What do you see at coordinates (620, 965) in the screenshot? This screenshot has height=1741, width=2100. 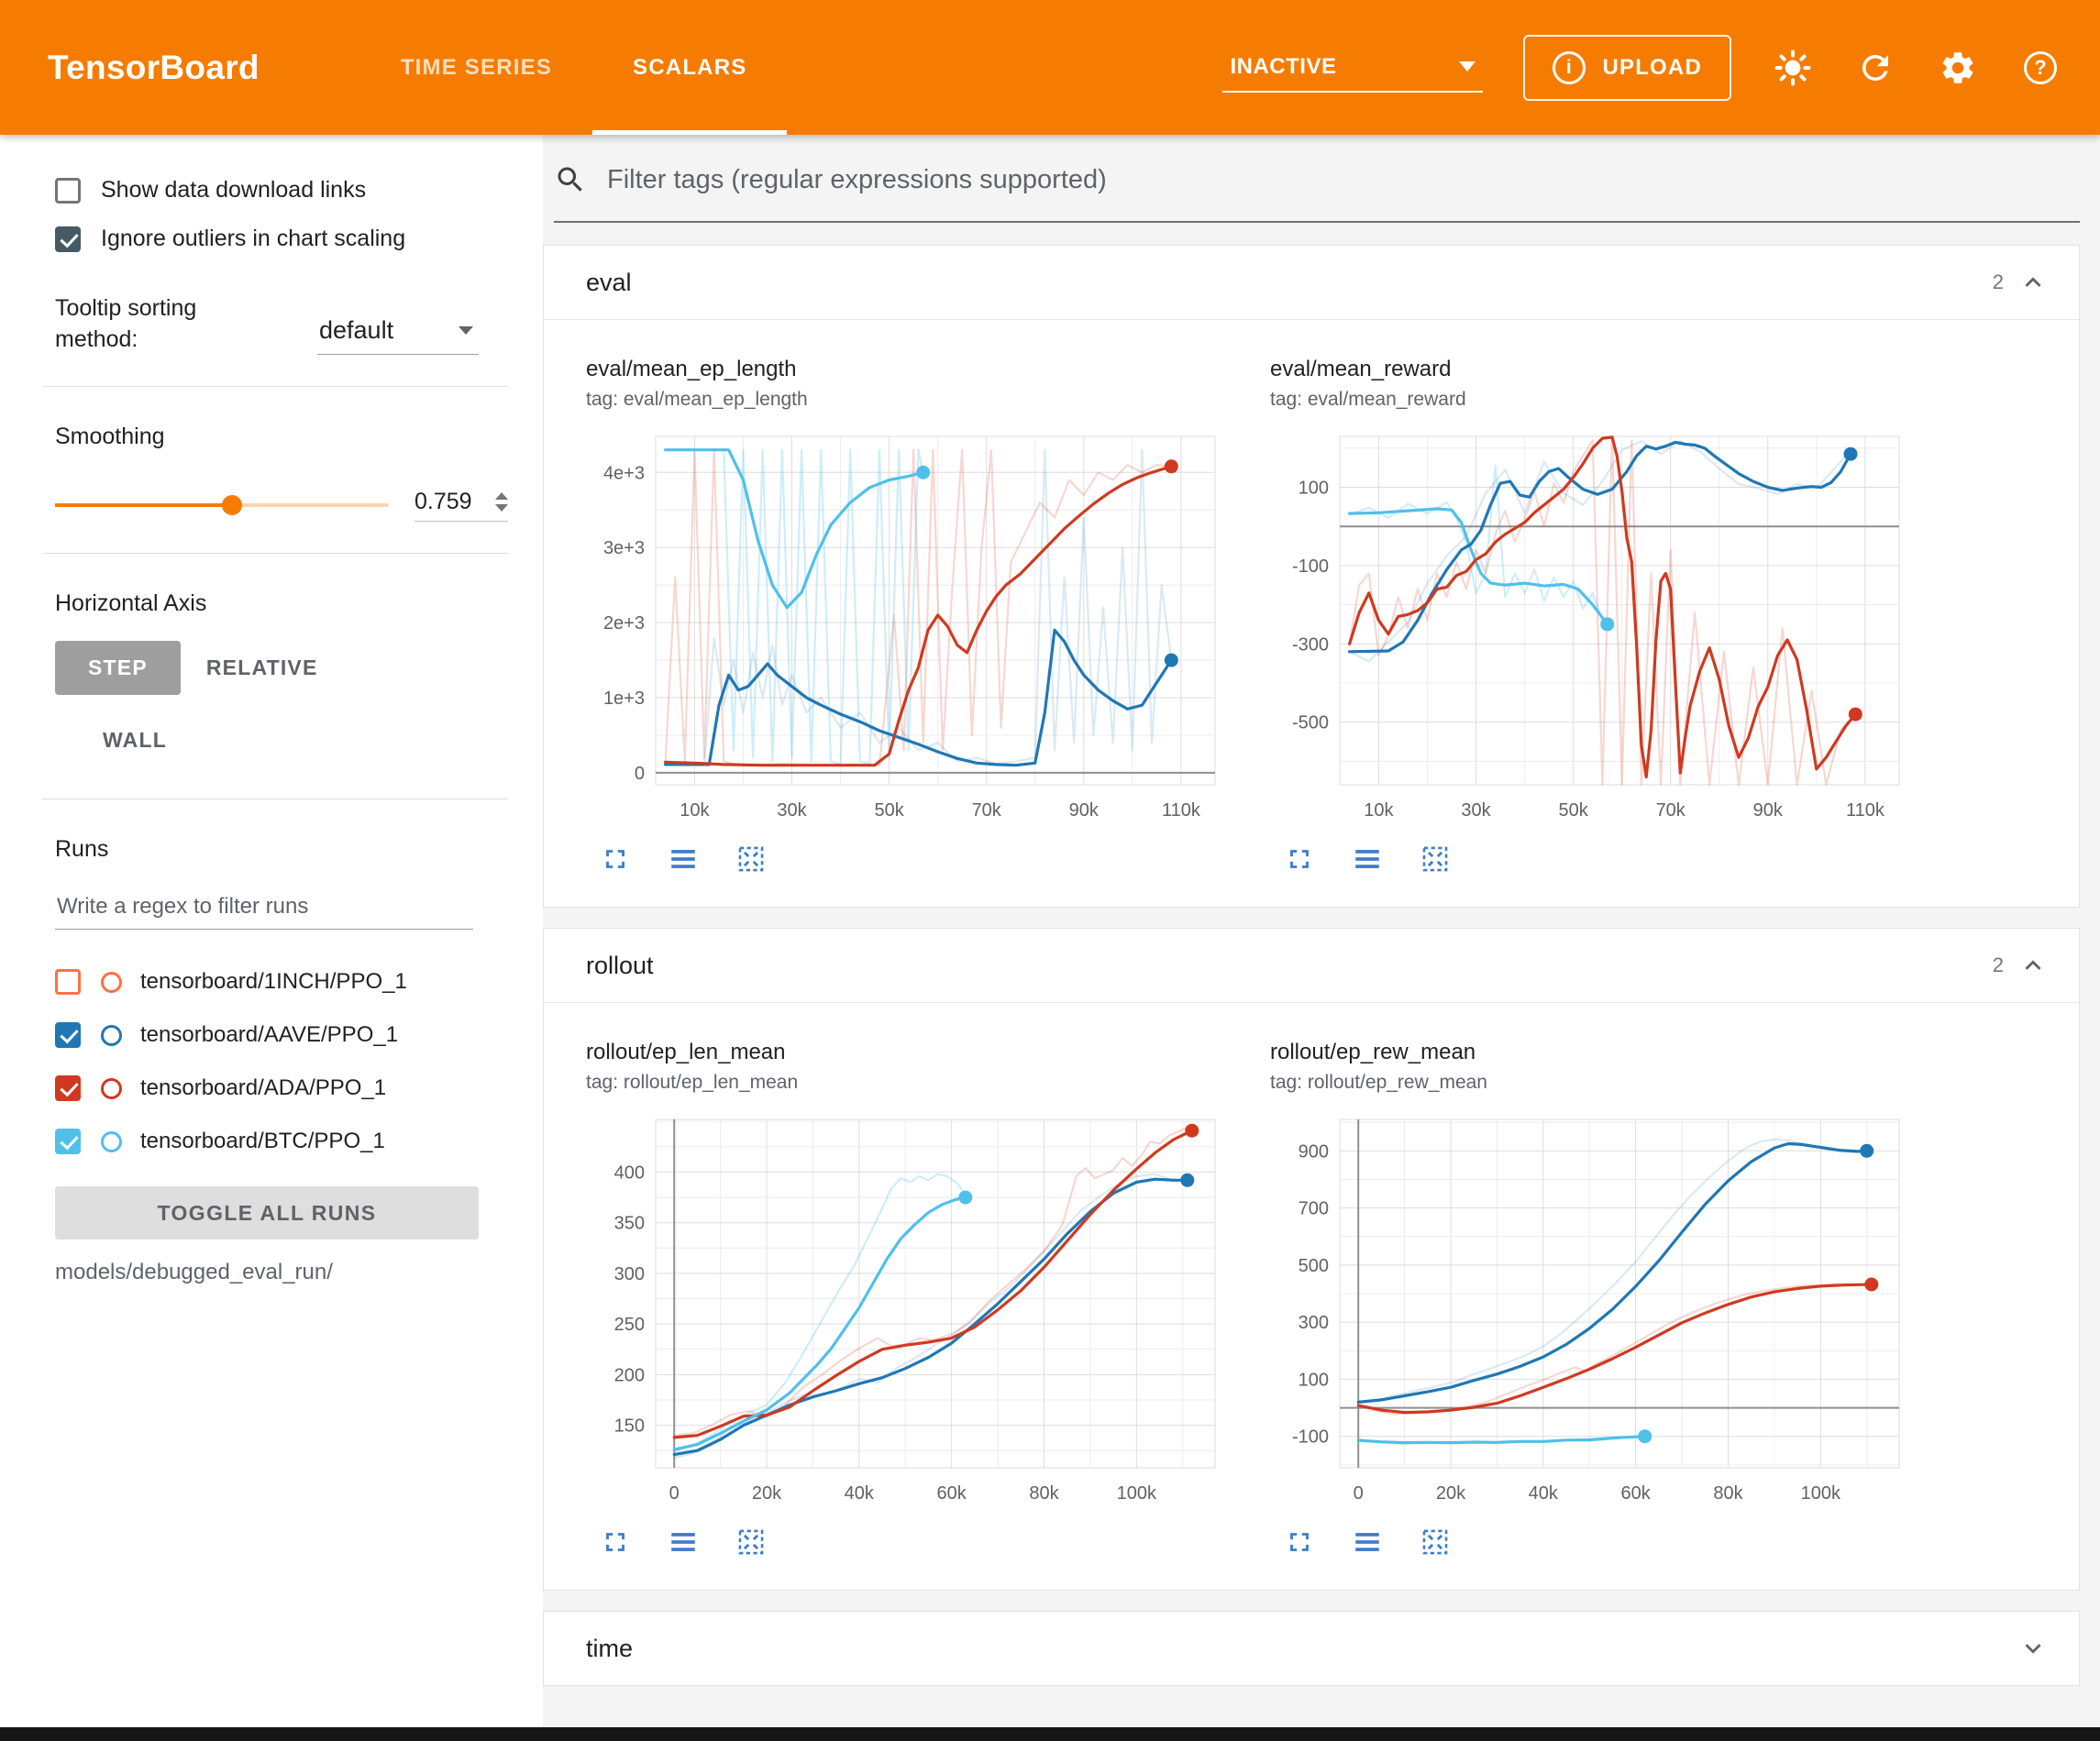 I see `section-title: rollout` at bounding box center [620, 965].